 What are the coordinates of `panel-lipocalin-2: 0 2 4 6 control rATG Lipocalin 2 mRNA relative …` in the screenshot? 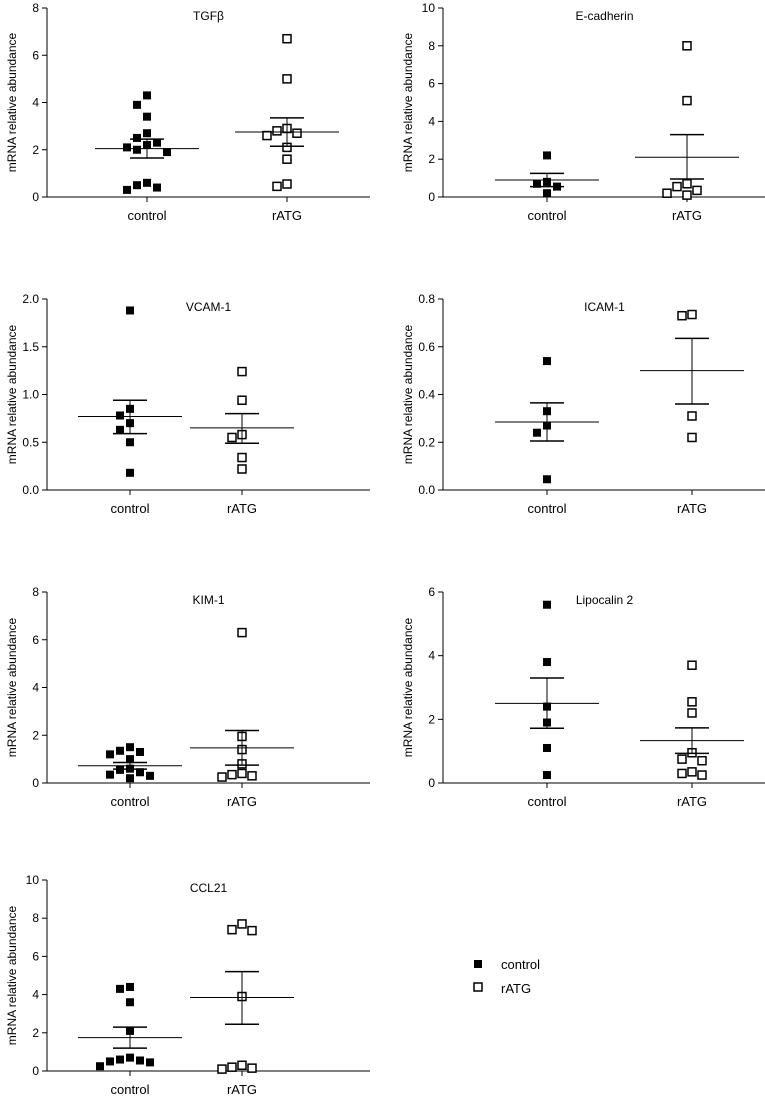 It's located at (583, 697).